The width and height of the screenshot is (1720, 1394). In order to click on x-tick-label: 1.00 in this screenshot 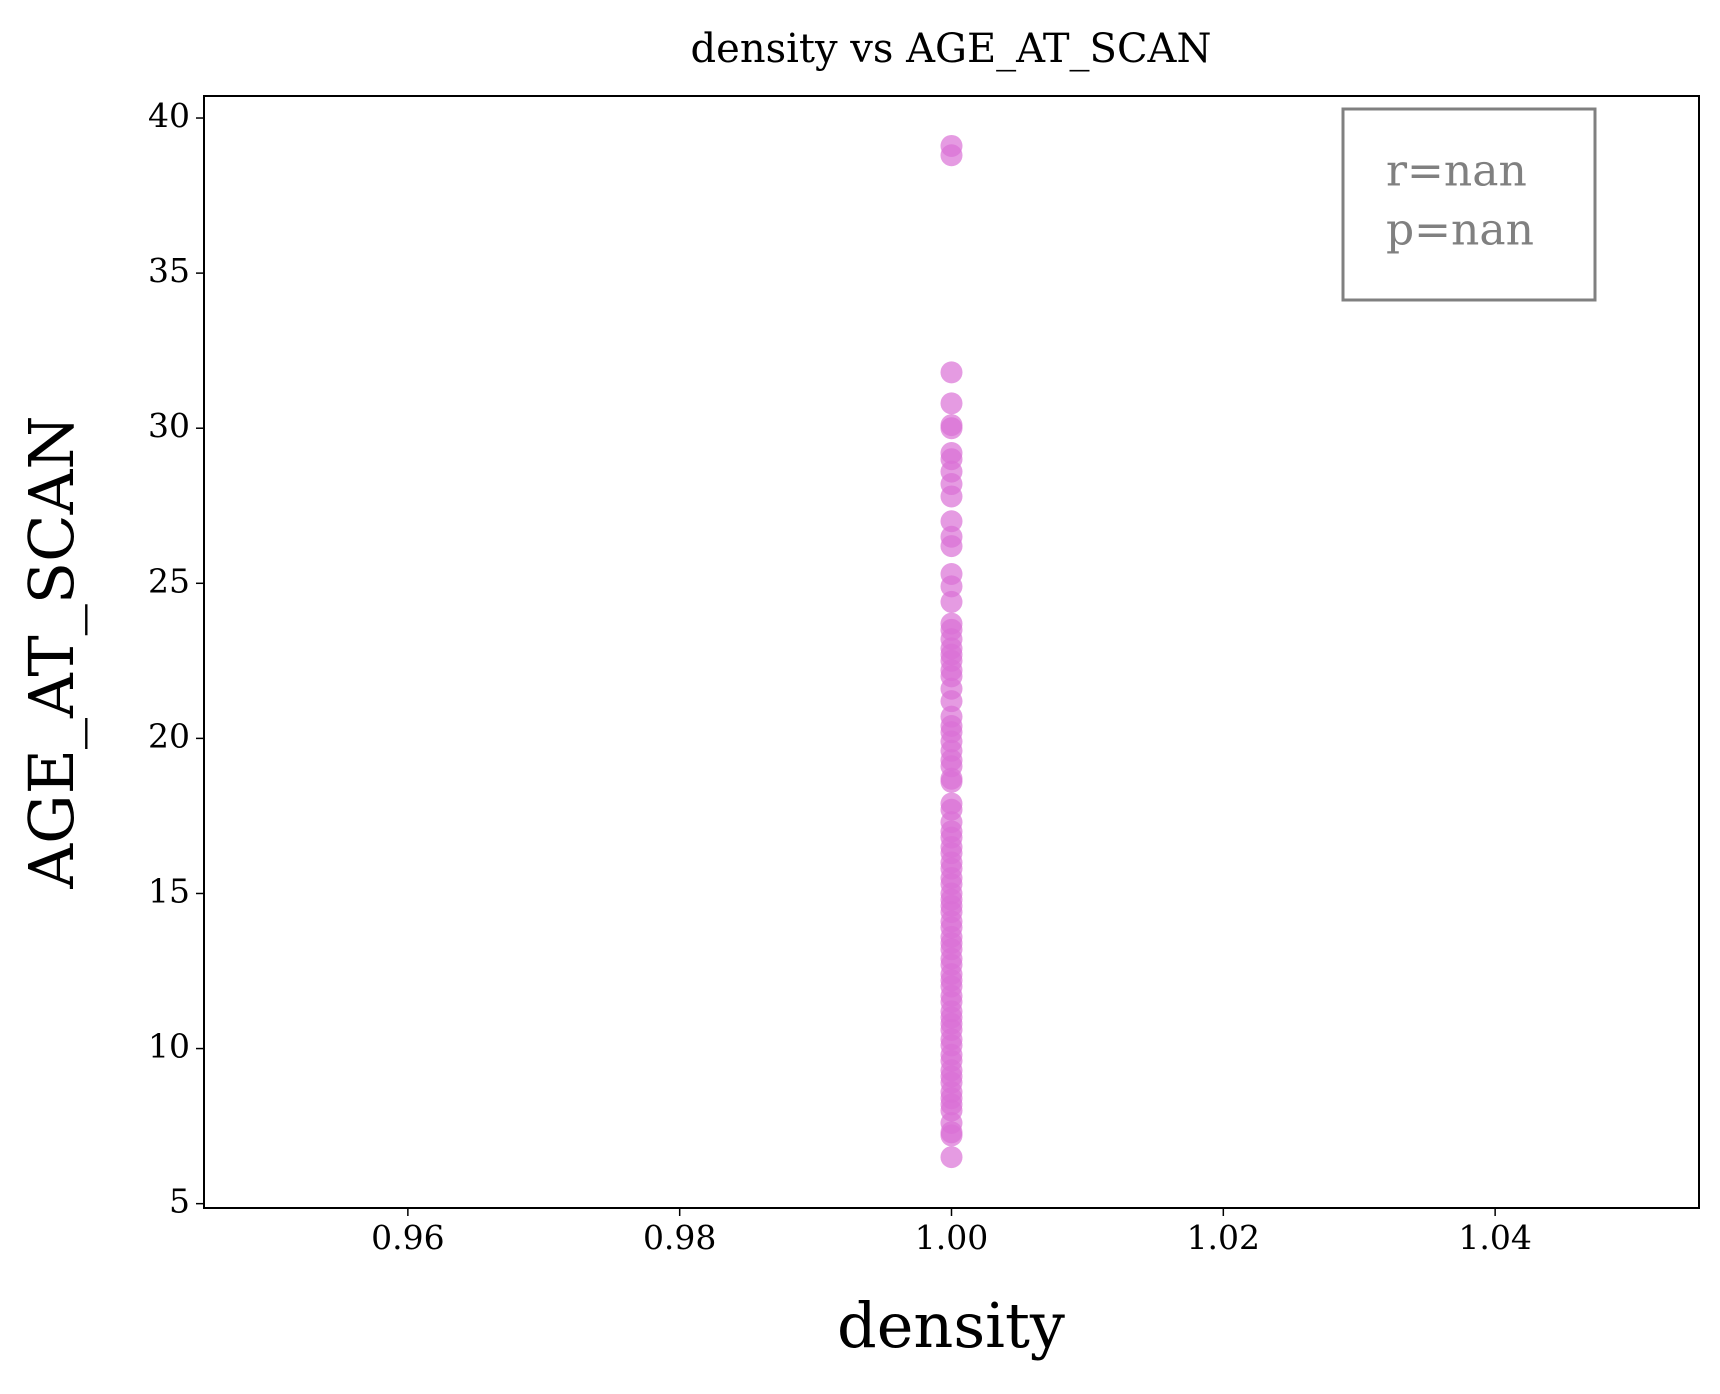, I will do `click(951, 1237)`.